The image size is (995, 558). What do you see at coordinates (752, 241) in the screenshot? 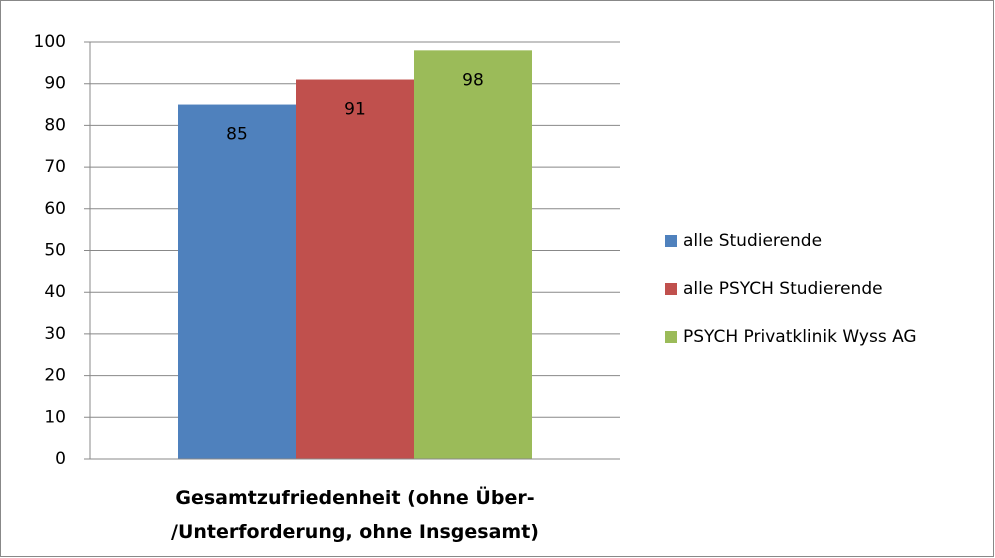
I see `legend-label: alle Studierende` at bounding box center [752, 241].